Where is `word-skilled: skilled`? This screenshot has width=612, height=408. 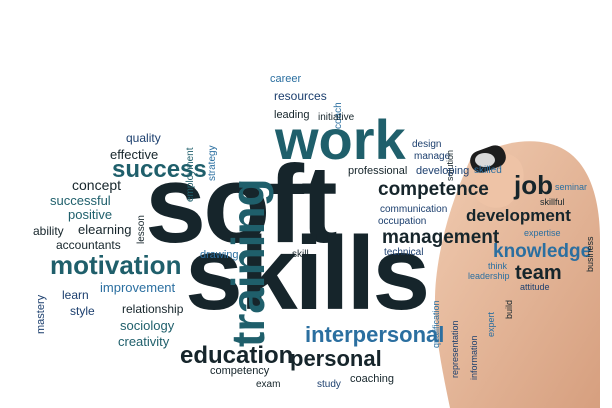
word-skilled: skilled is located at coordinates (488, 170).